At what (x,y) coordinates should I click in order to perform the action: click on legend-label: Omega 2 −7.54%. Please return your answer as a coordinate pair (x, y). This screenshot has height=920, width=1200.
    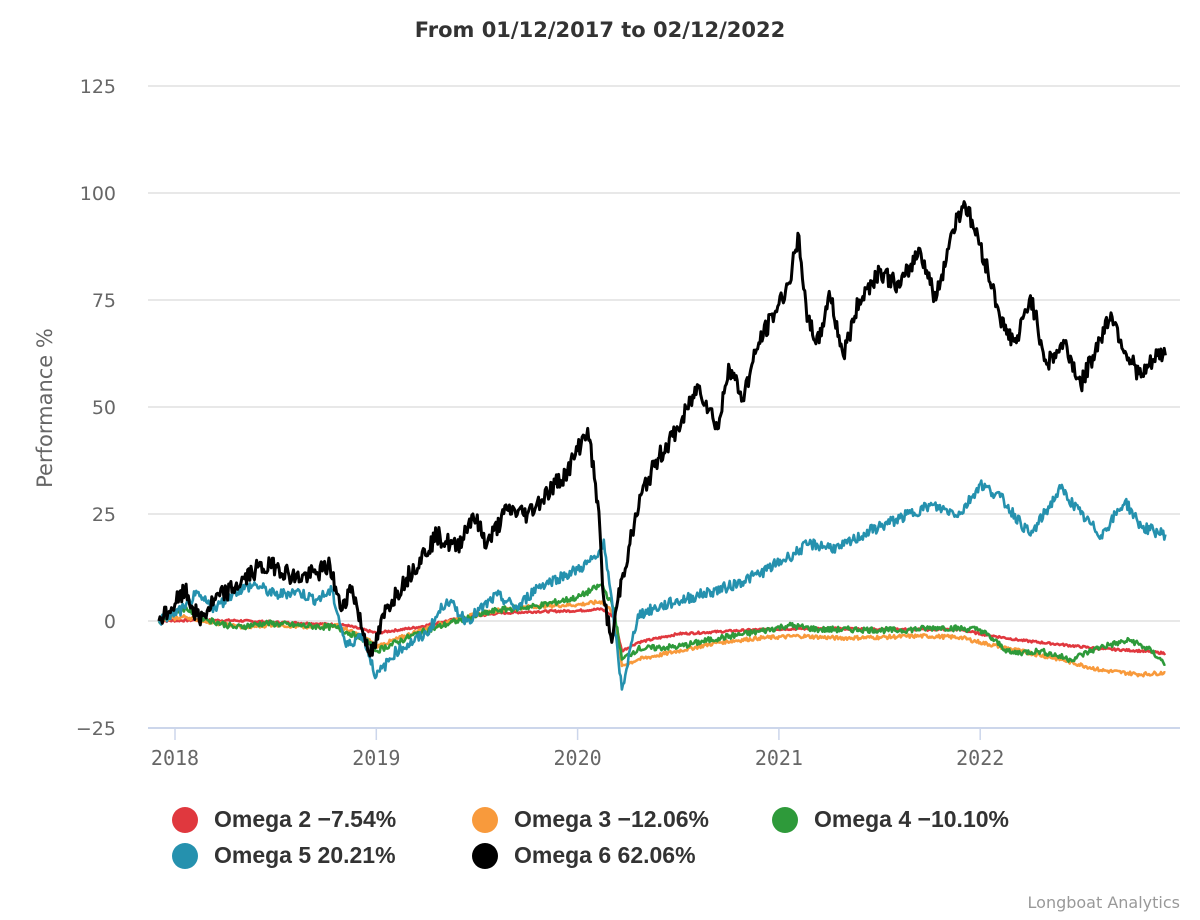
    Looking at the image, I should click on (305, 819).